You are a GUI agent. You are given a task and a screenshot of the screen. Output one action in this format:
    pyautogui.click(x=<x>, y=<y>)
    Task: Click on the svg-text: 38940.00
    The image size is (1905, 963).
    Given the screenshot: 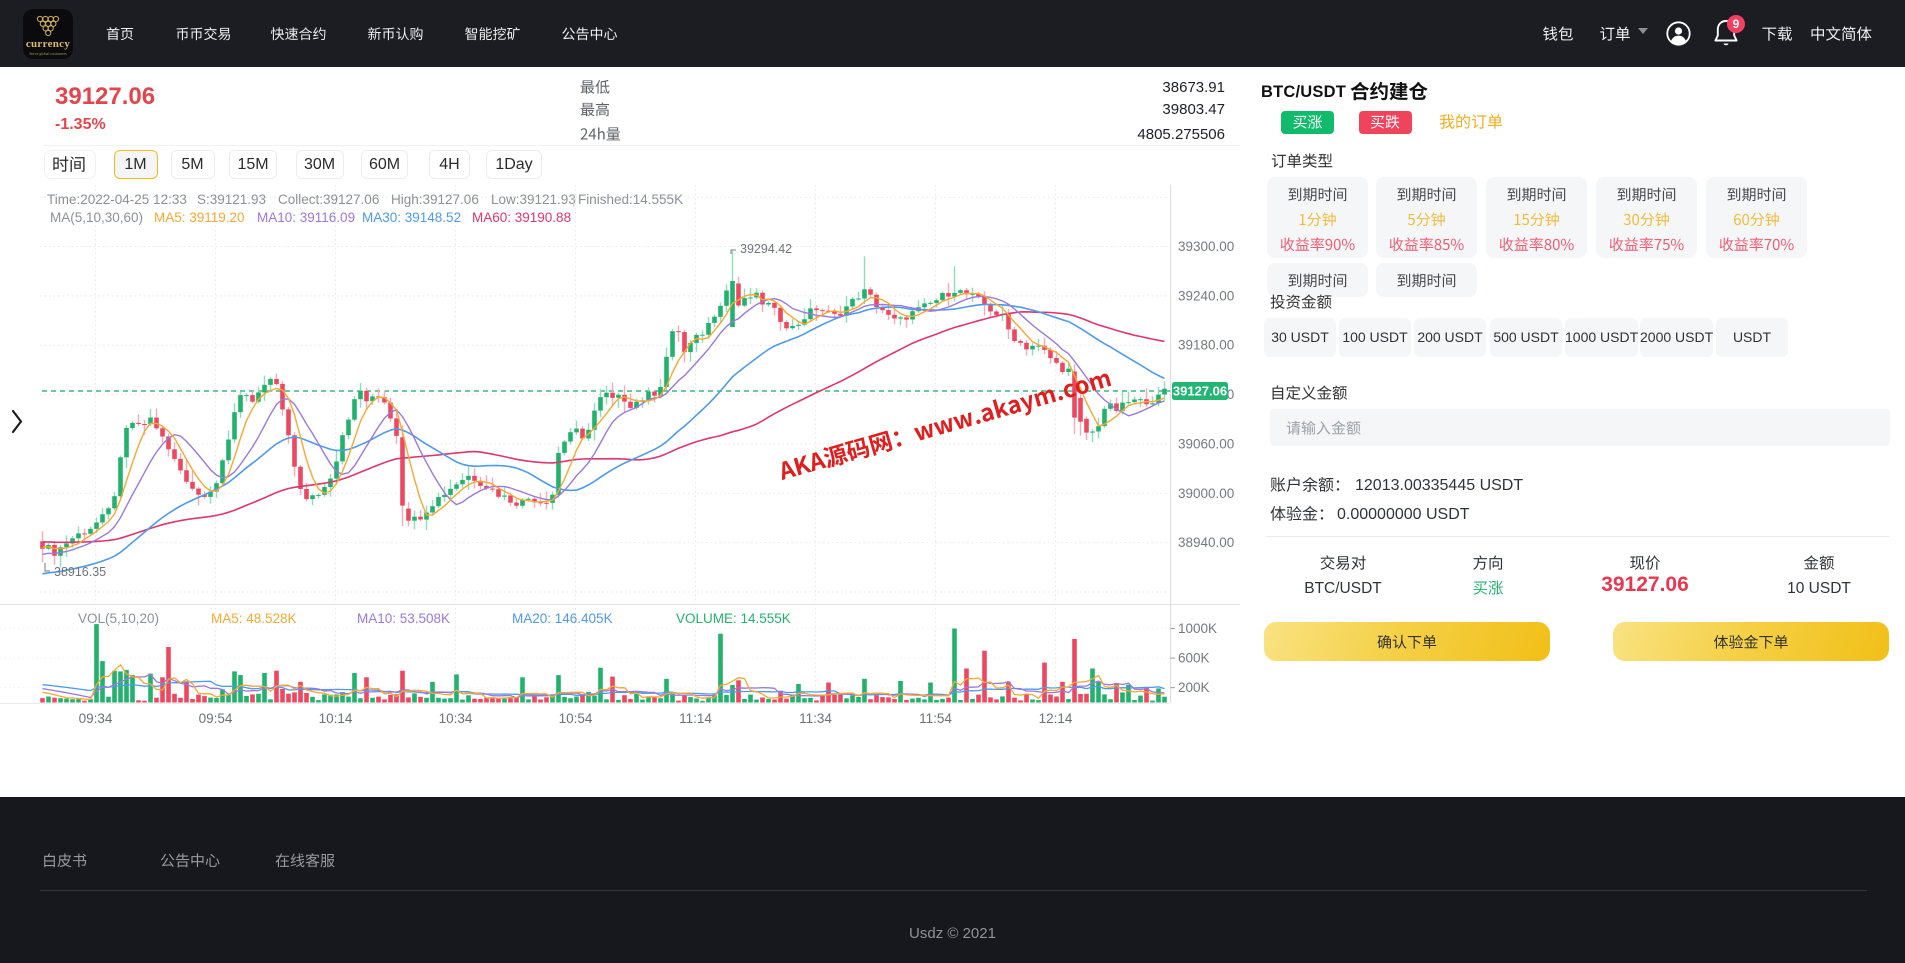 What is the action you would take?
    pyautogui.click(x=1206, y=542)
    